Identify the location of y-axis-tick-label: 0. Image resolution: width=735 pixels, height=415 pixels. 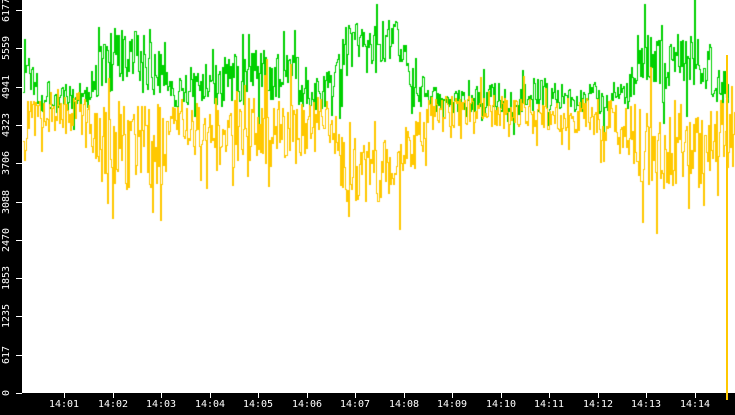
(6, 393).